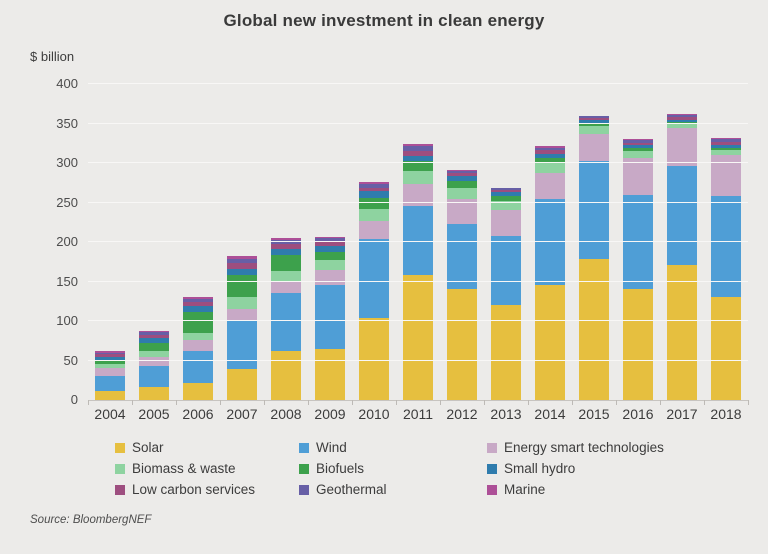 This screenshot has width=768, height=554. I want to click on bar-2016, so click(638, 269).